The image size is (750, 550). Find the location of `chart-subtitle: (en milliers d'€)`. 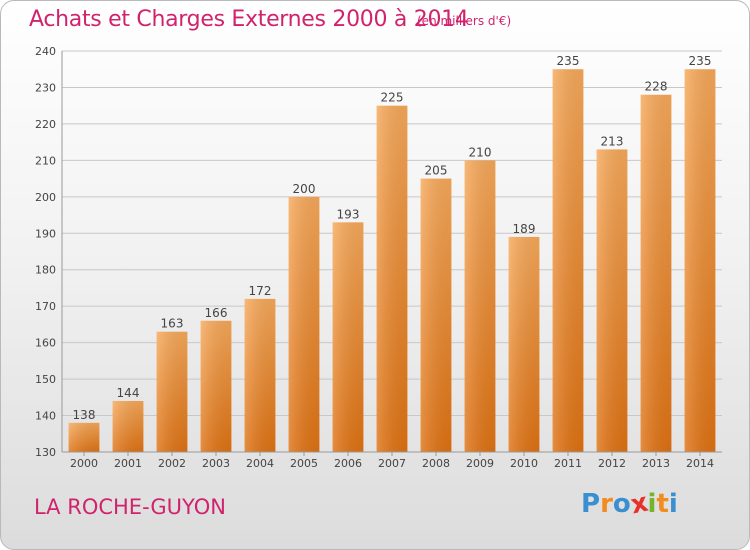

chart-subtitle: (en milliers d'€) is located at coordinates (464, 21).